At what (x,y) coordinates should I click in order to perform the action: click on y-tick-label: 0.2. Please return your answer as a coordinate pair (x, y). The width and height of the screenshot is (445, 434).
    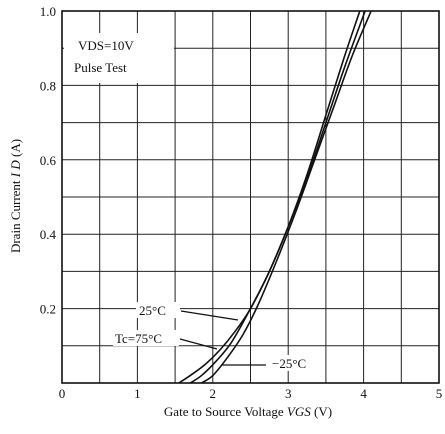
    Looking at the image, I should click on (48, 309).